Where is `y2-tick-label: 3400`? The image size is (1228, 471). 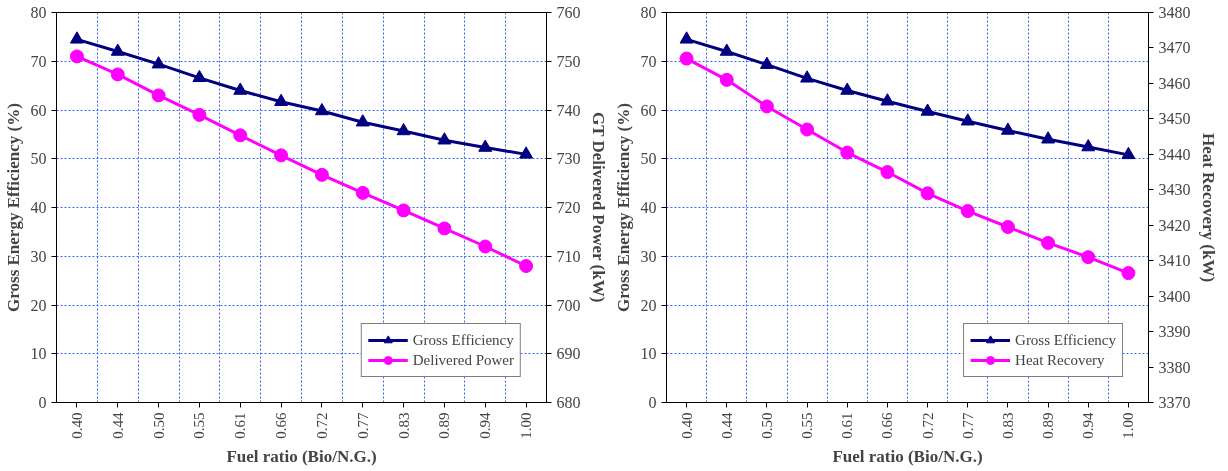 y2-tick-label: 3400 is located at coordinates (1174, 296).